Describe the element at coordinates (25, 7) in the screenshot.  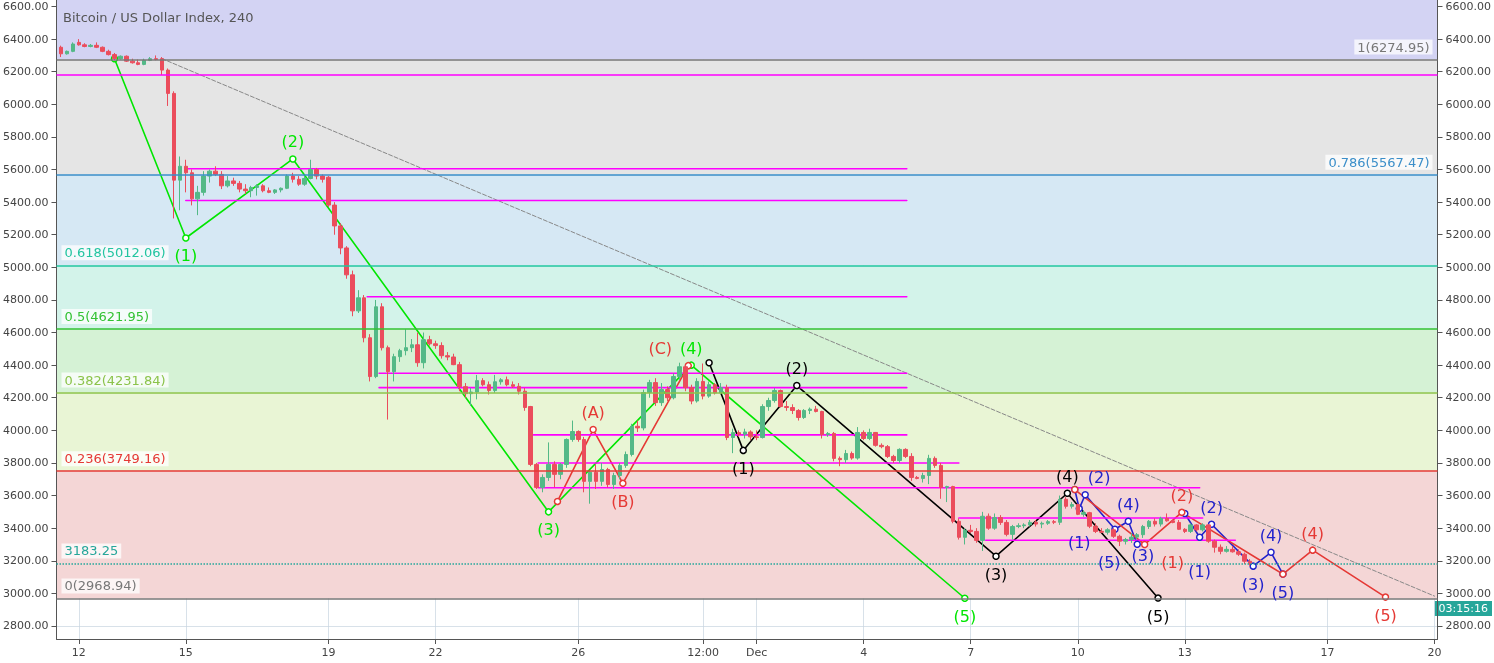
I see `y-tick-label: 6600.00` at that location.